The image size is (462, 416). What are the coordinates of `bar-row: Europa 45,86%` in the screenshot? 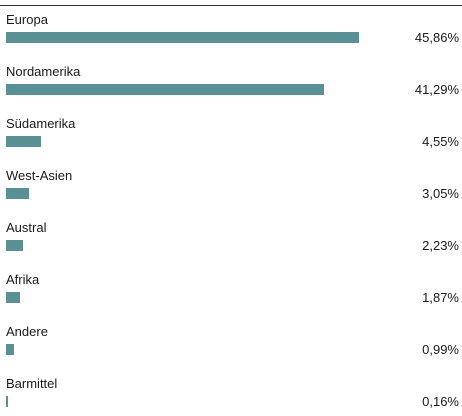 It's located at (231, 32).